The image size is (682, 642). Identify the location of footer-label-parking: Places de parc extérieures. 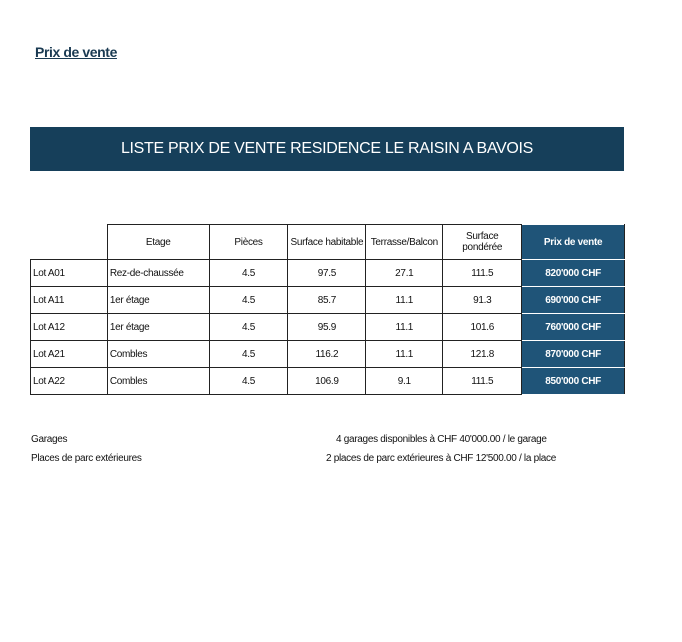
(86, 458).